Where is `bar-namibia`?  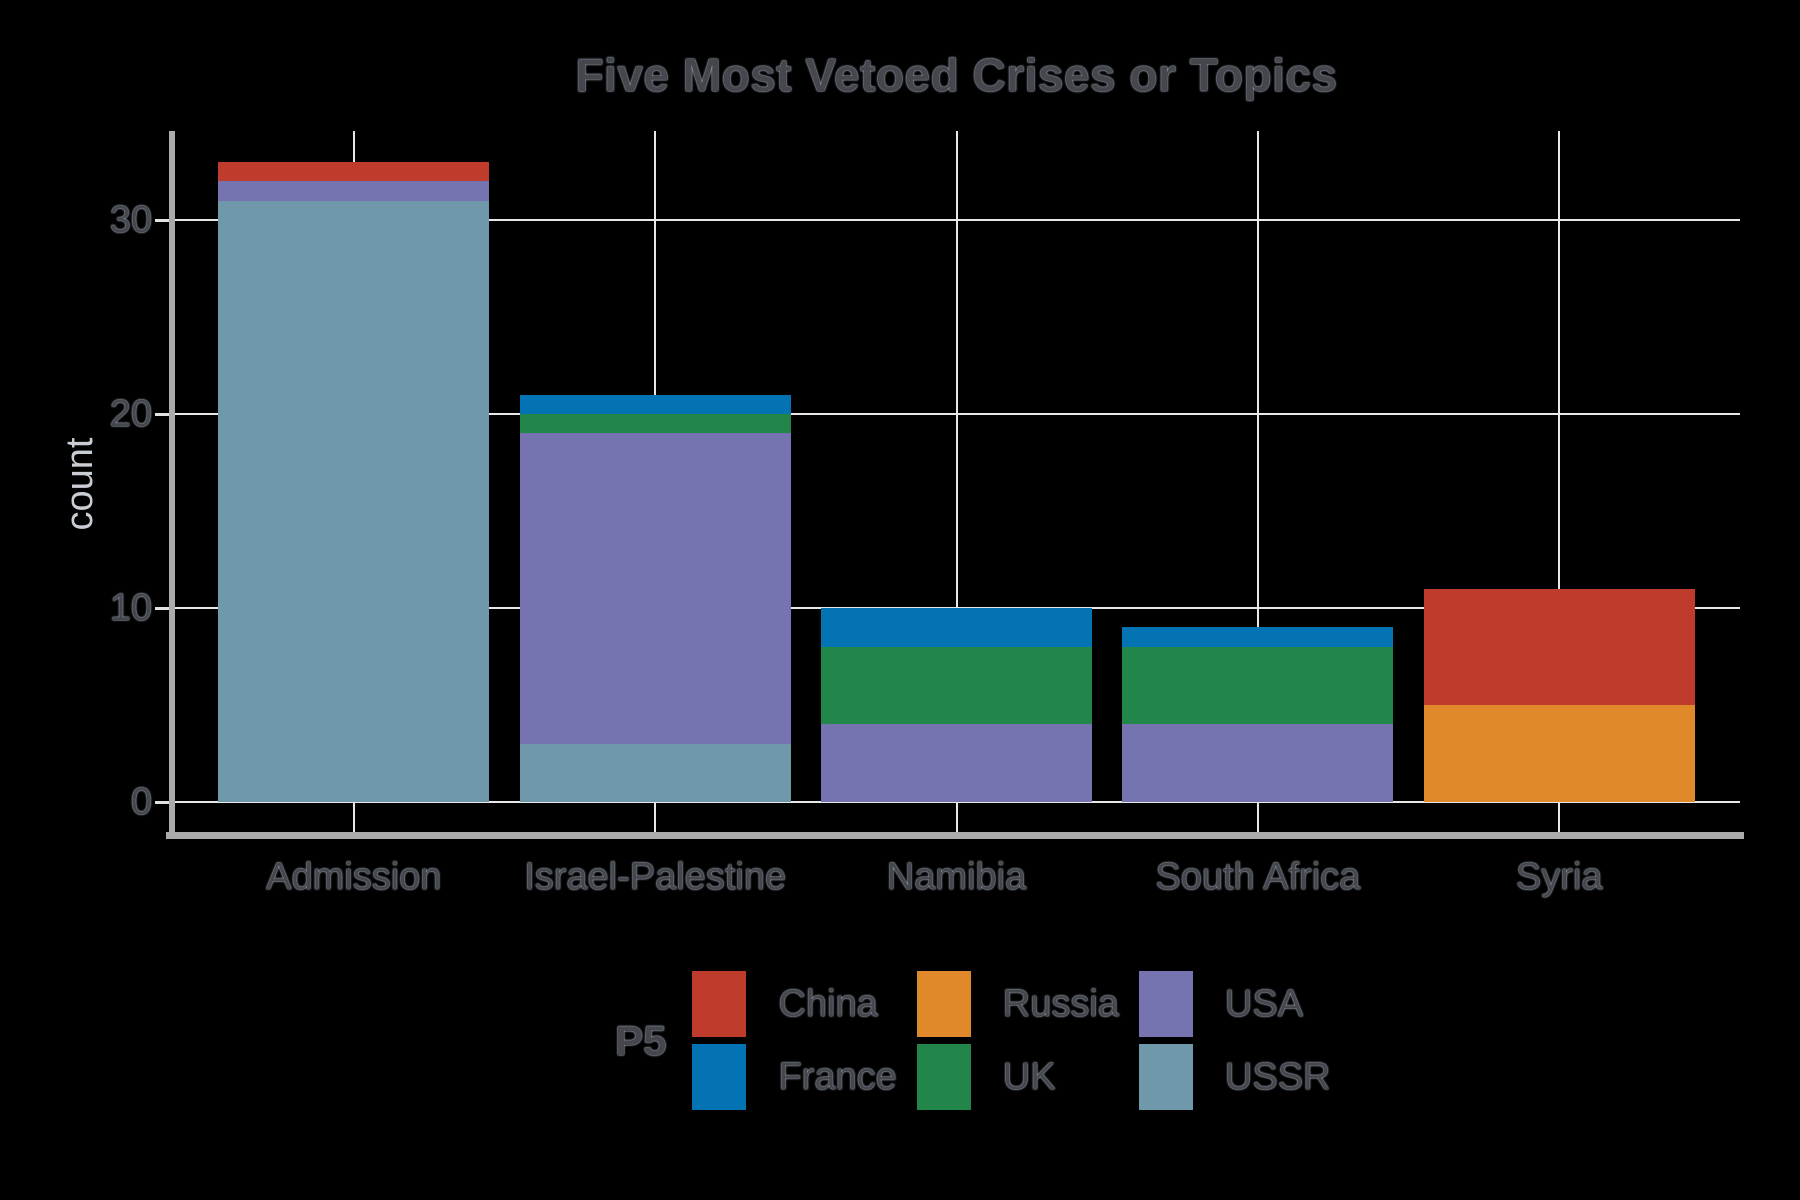 bar-namibia is located at coordinates (956, 705).